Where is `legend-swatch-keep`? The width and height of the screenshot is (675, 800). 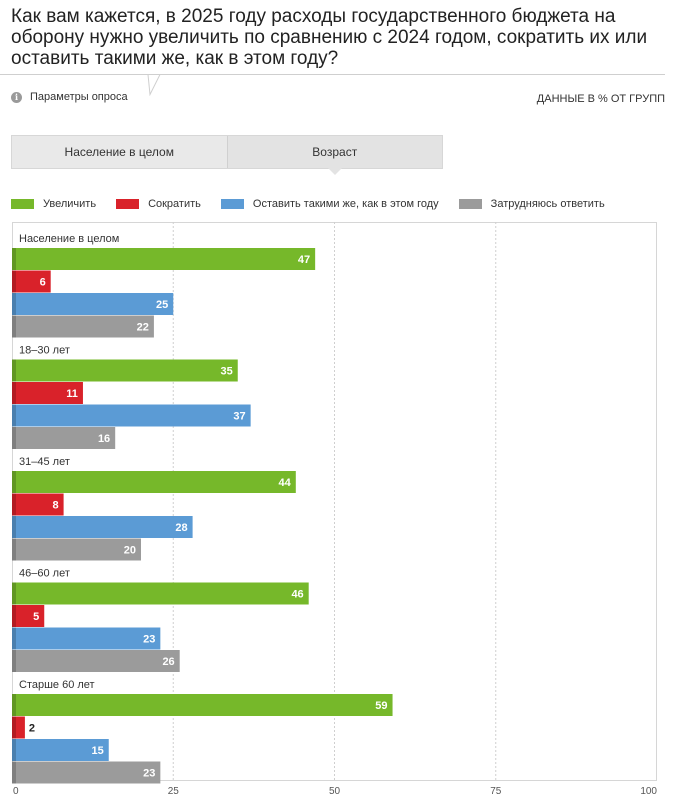 legend-swatch-keep is located at coordinates (232, 204).